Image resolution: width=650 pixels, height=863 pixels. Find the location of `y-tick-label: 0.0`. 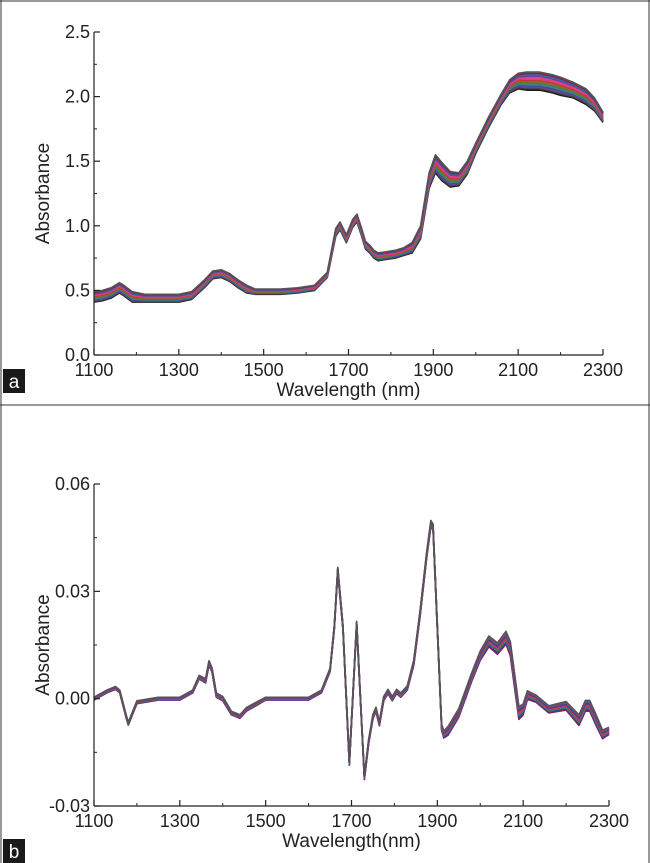

y-tick-label: 0.0 is located at coordinates (77, 355).